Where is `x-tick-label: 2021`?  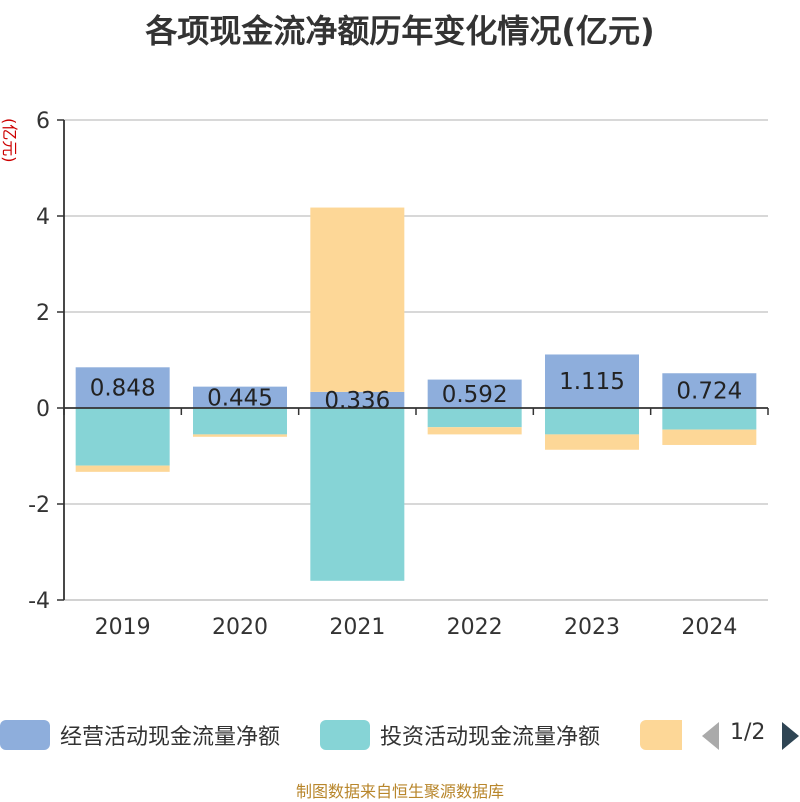 x-tick-label: 2021 is located at coordinates (357, 627).